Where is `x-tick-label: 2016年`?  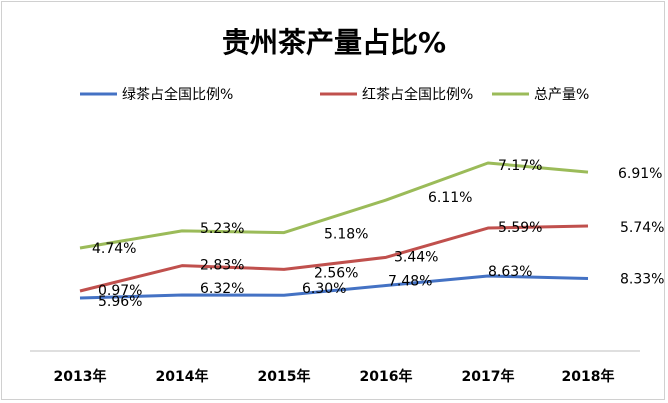
x-tick-label: 2016年 is located at coordinates (386, 376).